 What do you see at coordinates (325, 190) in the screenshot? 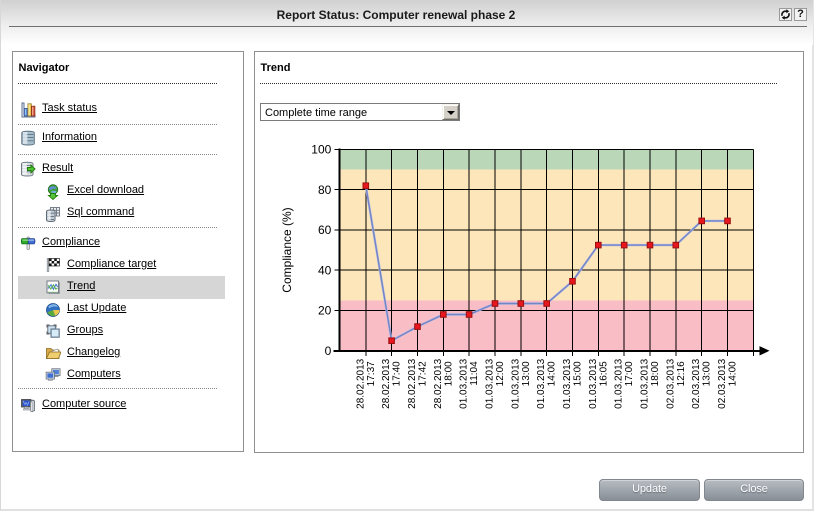
I see `svg-text: 80` at bounding box center [325, 190].